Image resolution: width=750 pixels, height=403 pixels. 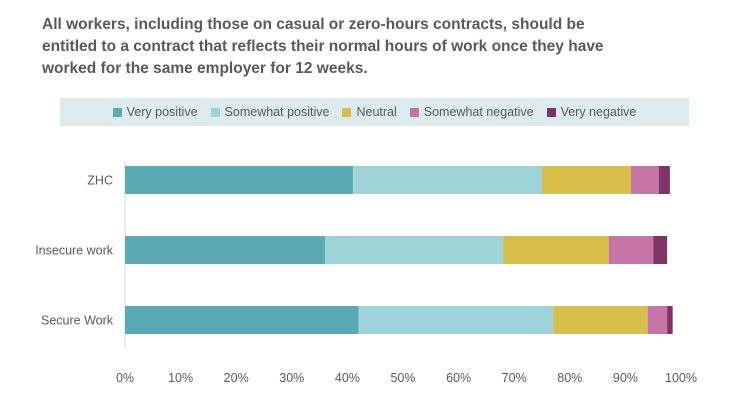 I want to click on legend-label: Somewhat positive, so click(x=277, y=112).